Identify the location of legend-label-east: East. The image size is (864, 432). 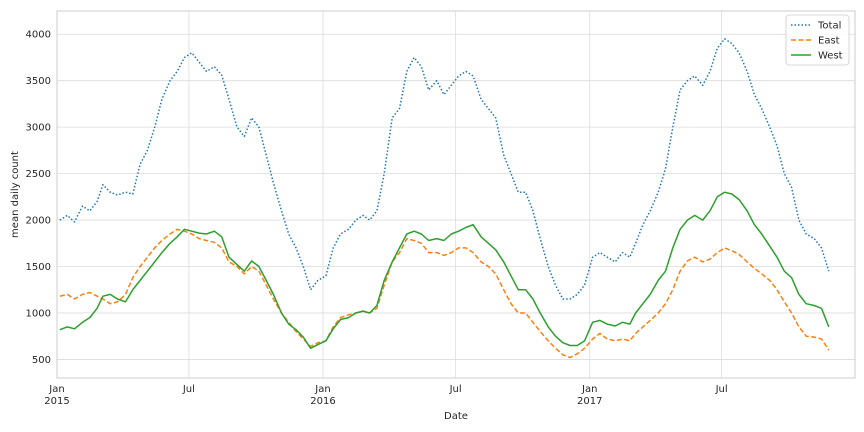
(829, 41).